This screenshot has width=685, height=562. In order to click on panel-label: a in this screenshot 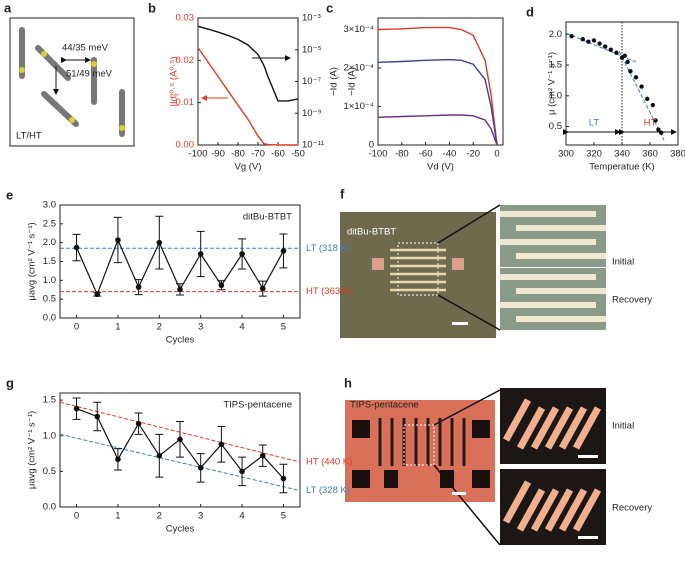, I will do `click(8, 7)`.